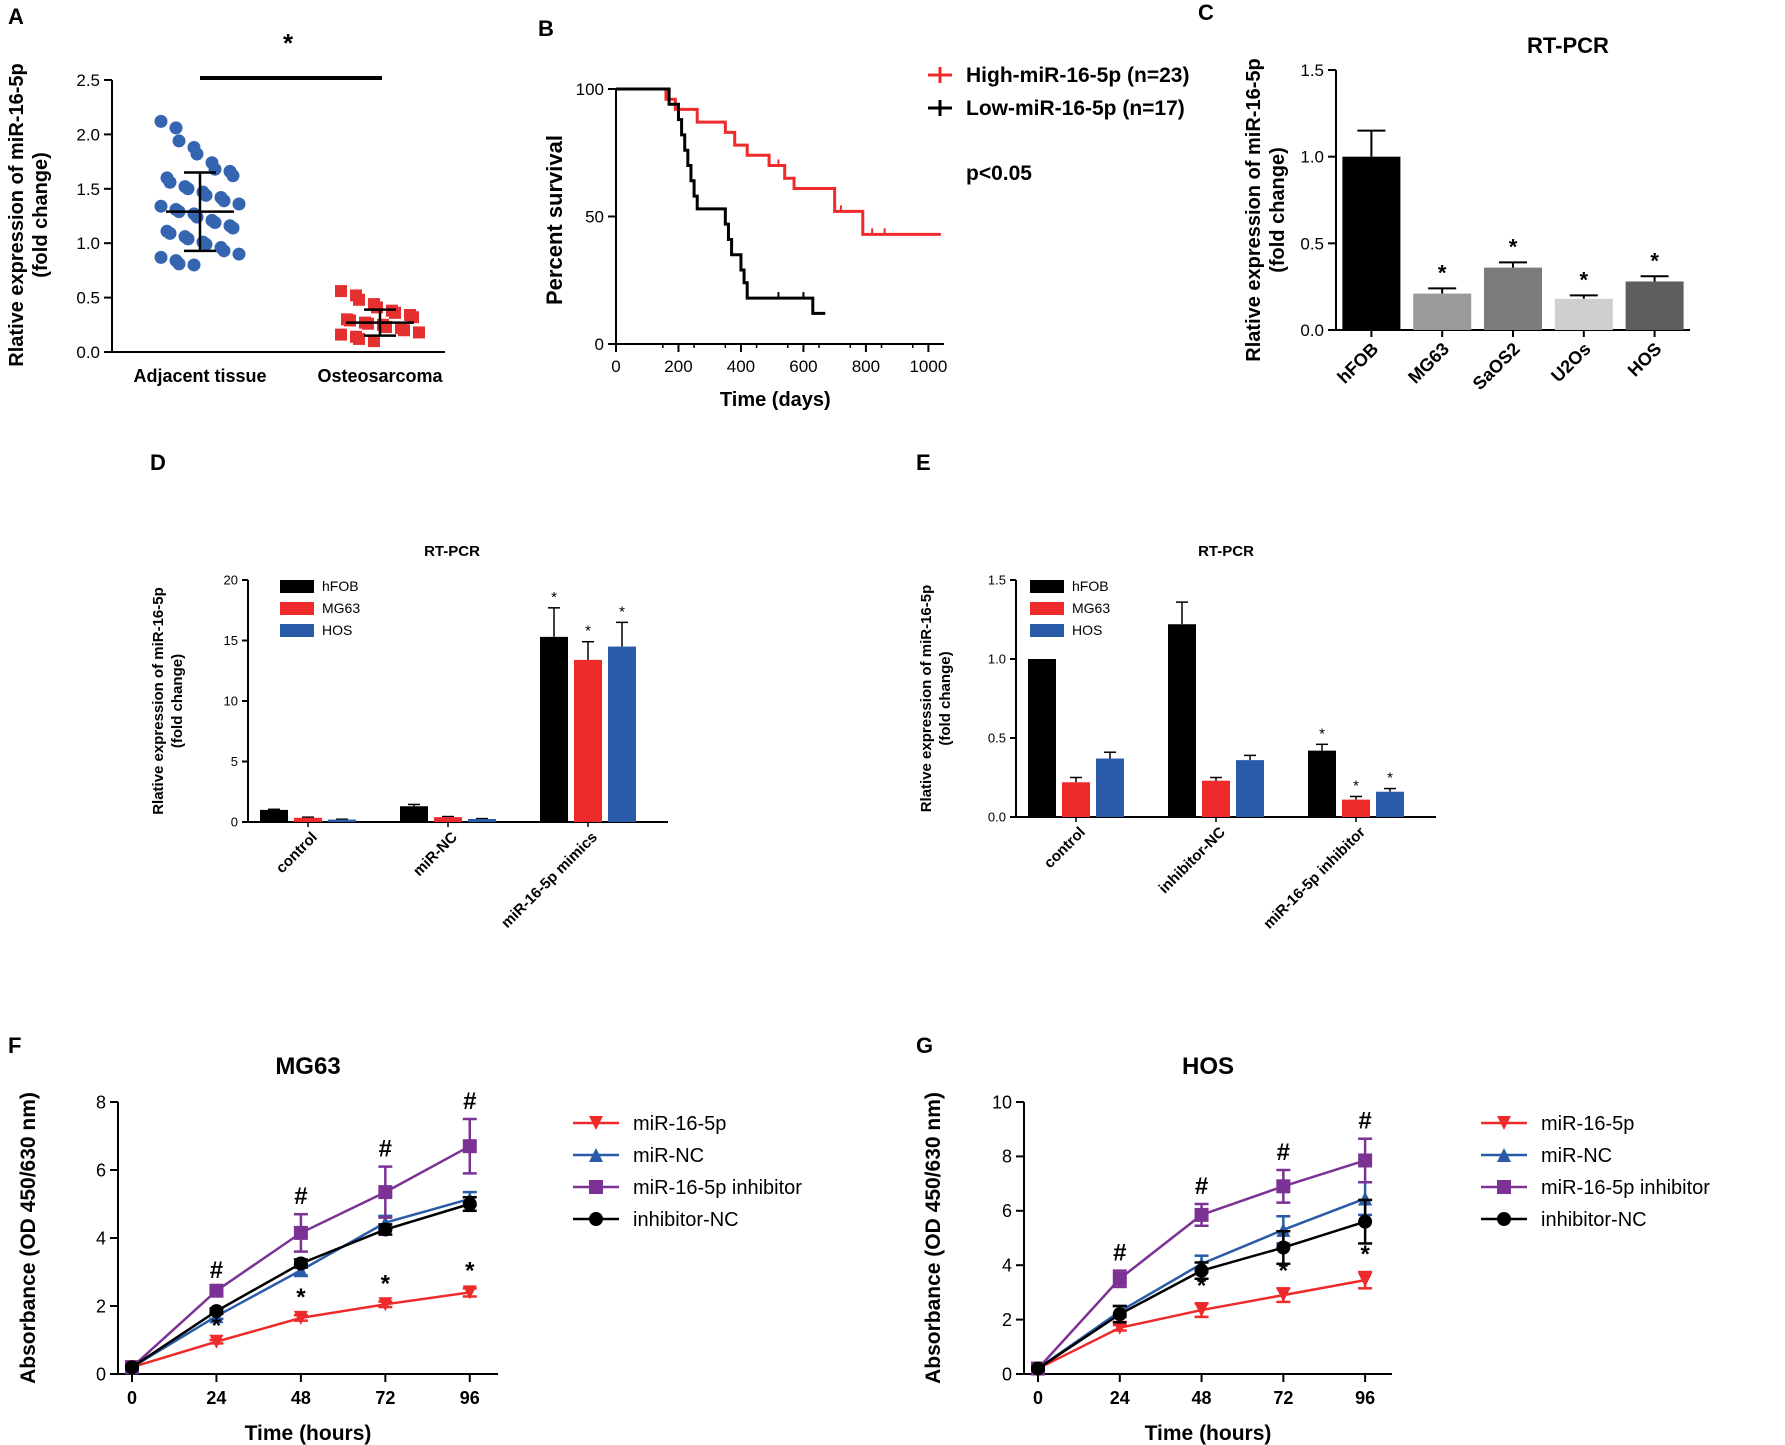 Image resolution: width=1785 pixels, height=1445 pixels. I want to click on chart-D-legend-label: hFOB, so click(340, 586).